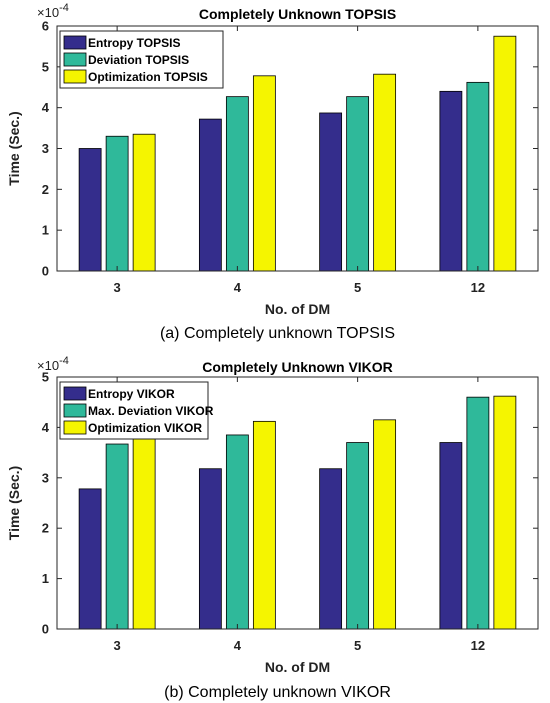  Describe the element at coordinates (297, 14) in the screenshot. I see `chart-title: Completely Unknown TOPSIS` at that location.